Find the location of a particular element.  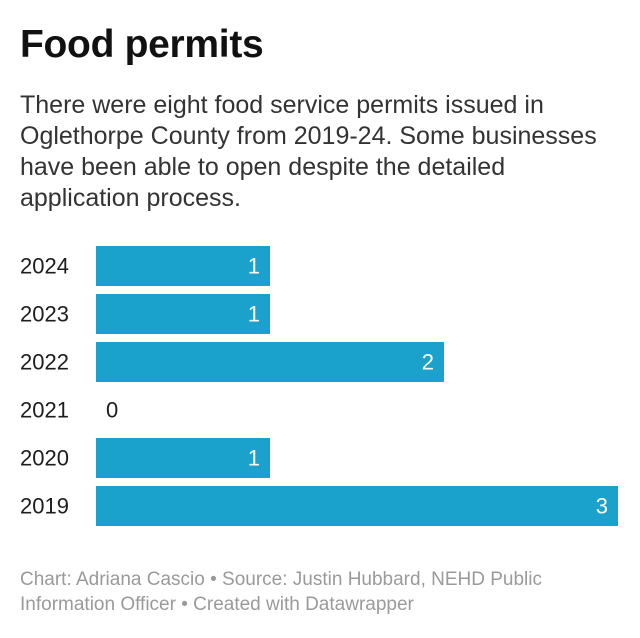

category-label-2020: 2020 is located at coordinates (44, 458).